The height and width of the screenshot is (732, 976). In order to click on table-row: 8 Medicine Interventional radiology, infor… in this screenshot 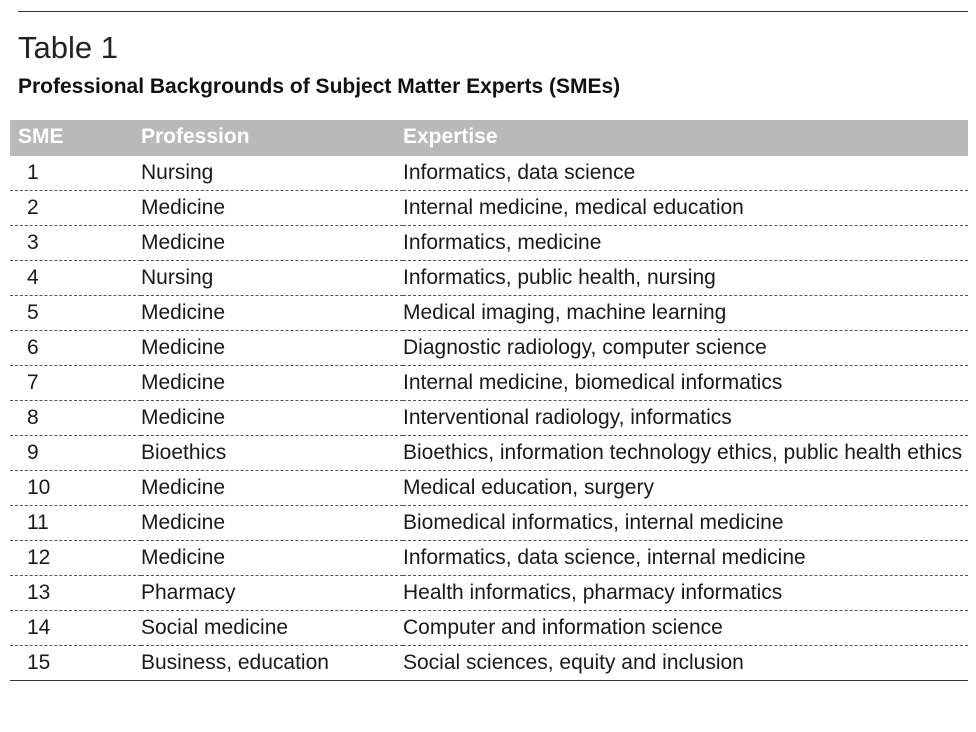, I will do `click(489, 418)`.